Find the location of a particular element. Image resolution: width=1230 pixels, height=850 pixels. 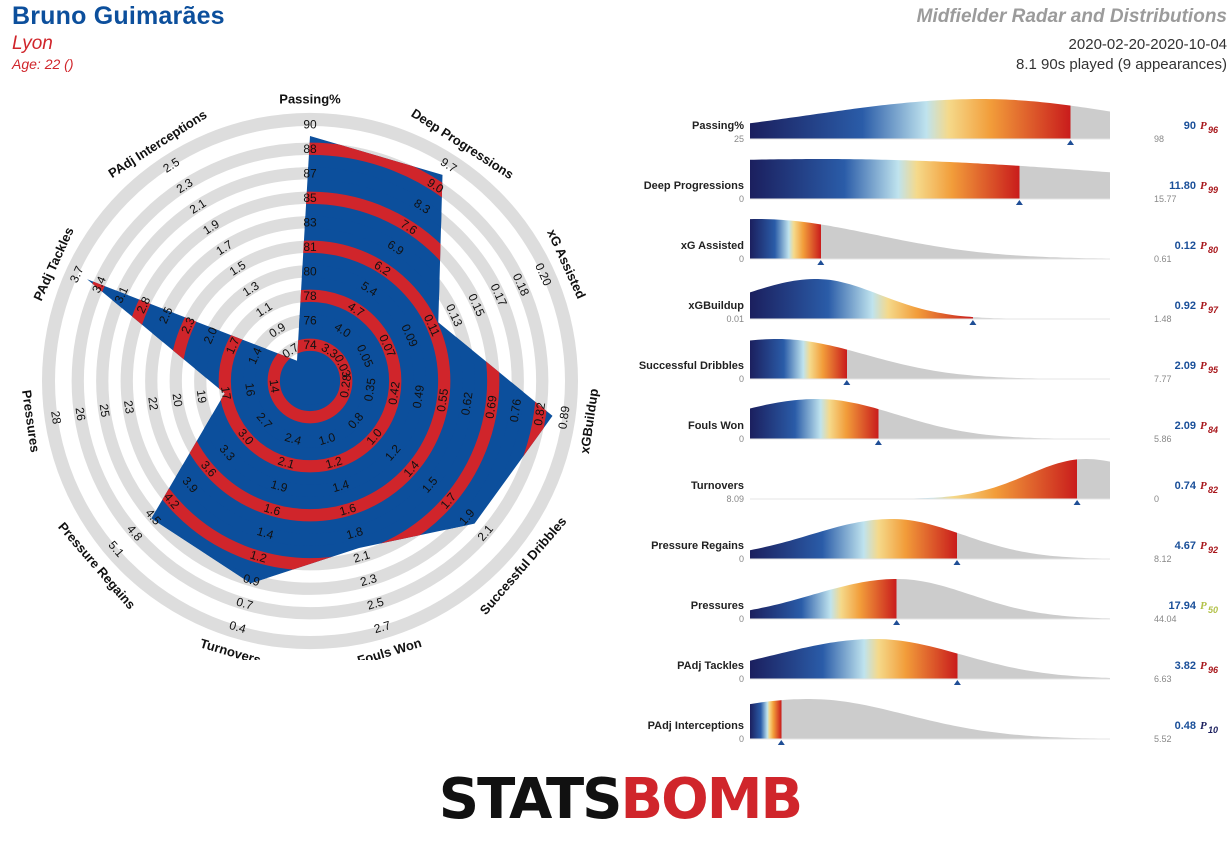

statsbomb-logo: STATS BOMB is located at coordinates (620, 800).